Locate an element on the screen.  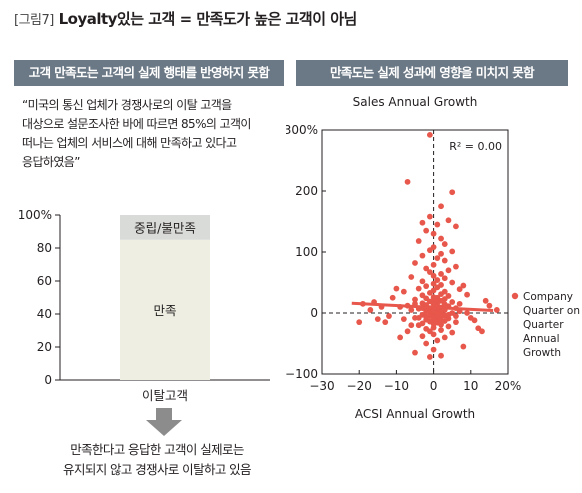
figure-label: [그림7] is located at coordinates (34, 20).